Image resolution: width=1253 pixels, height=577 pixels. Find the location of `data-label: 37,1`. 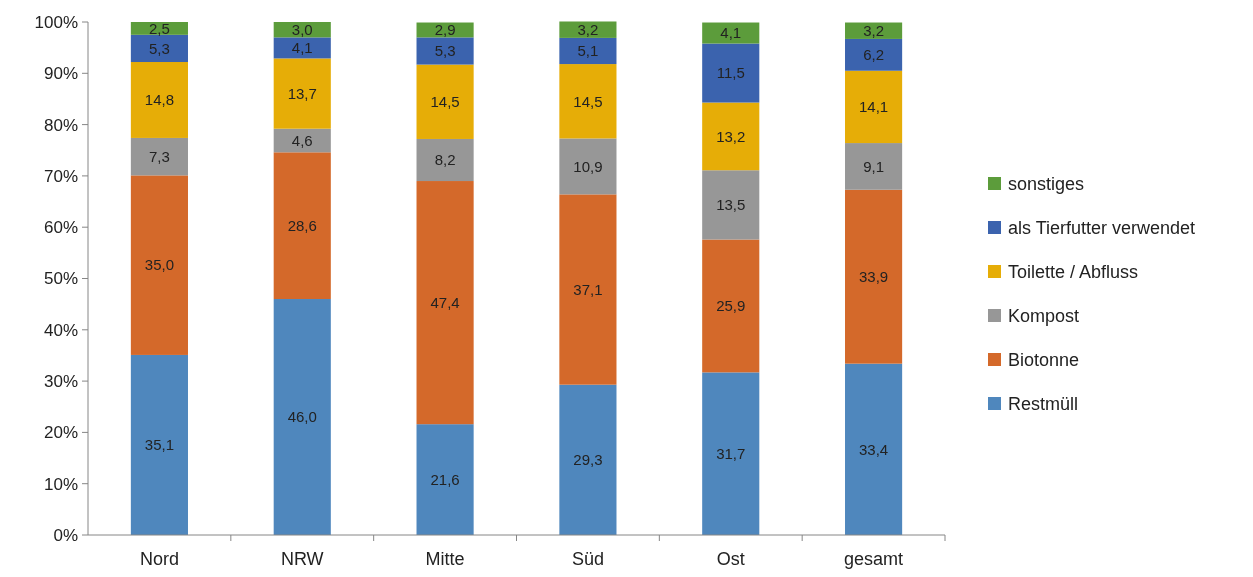

data-label: 37,1 is located at coordinates (588, 289).